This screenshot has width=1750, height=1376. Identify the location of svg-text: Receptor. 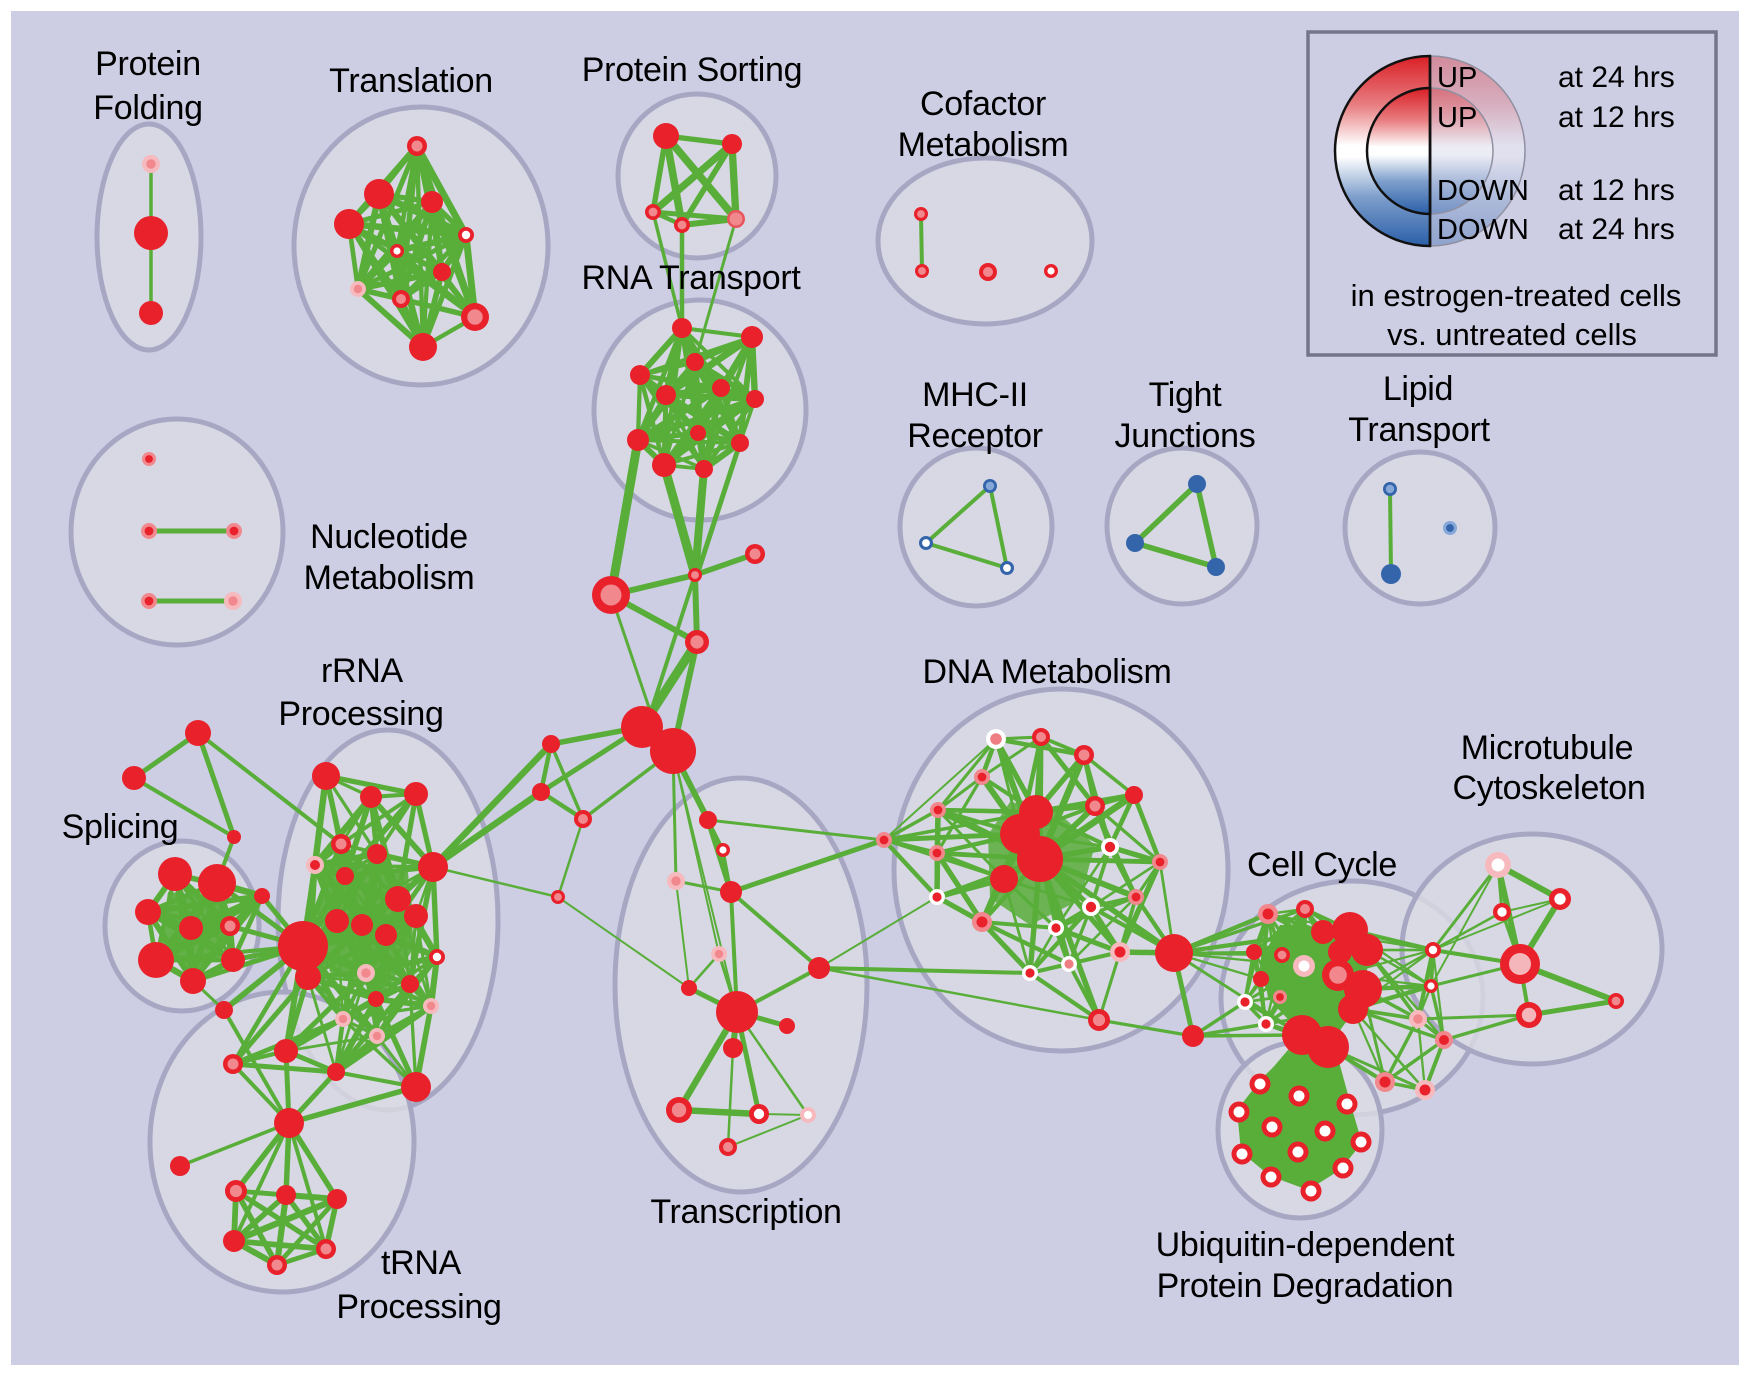
(975, 436).